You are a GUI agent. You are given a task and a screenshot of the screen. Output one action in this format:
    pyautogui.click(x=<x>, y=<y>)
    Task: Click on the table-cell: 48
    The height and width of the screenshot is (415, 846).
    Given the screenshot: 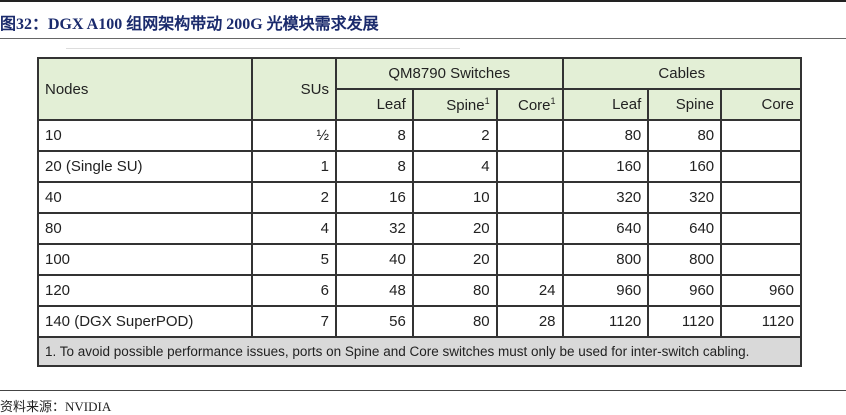 What is the action you would take?
    pyautogui.click(x=374, y=290)
    